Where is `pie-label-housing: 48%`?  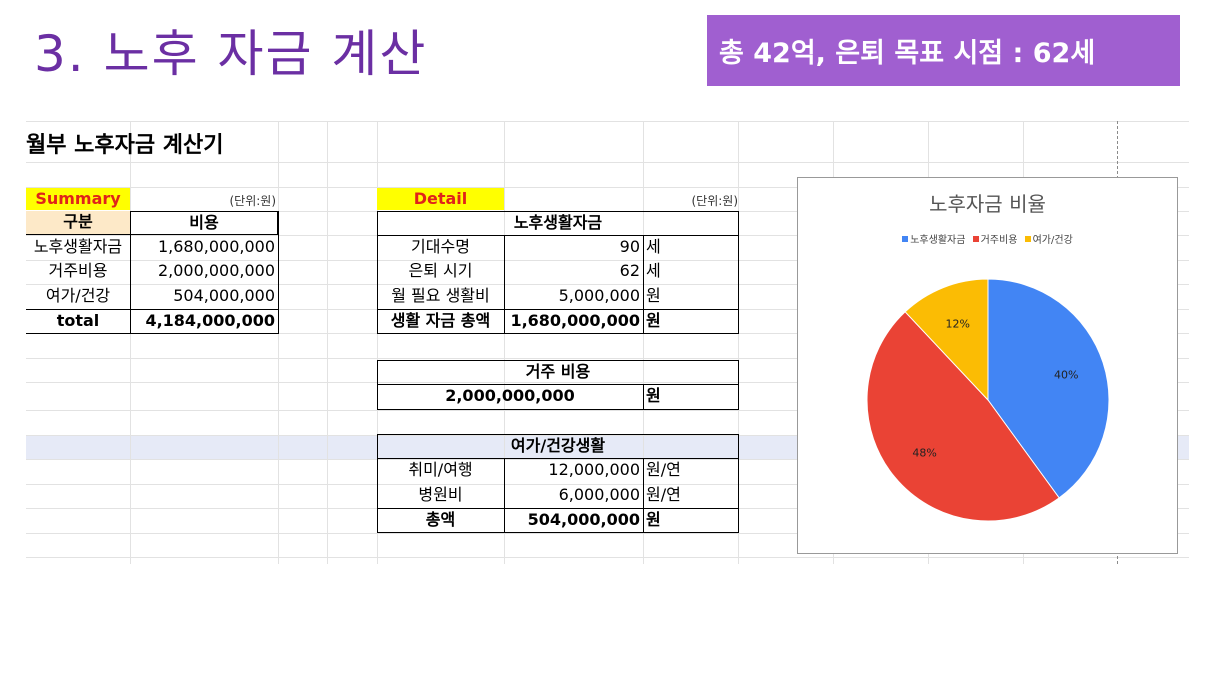
pie-label-housing: 48% is located at coordinates (924, 452).